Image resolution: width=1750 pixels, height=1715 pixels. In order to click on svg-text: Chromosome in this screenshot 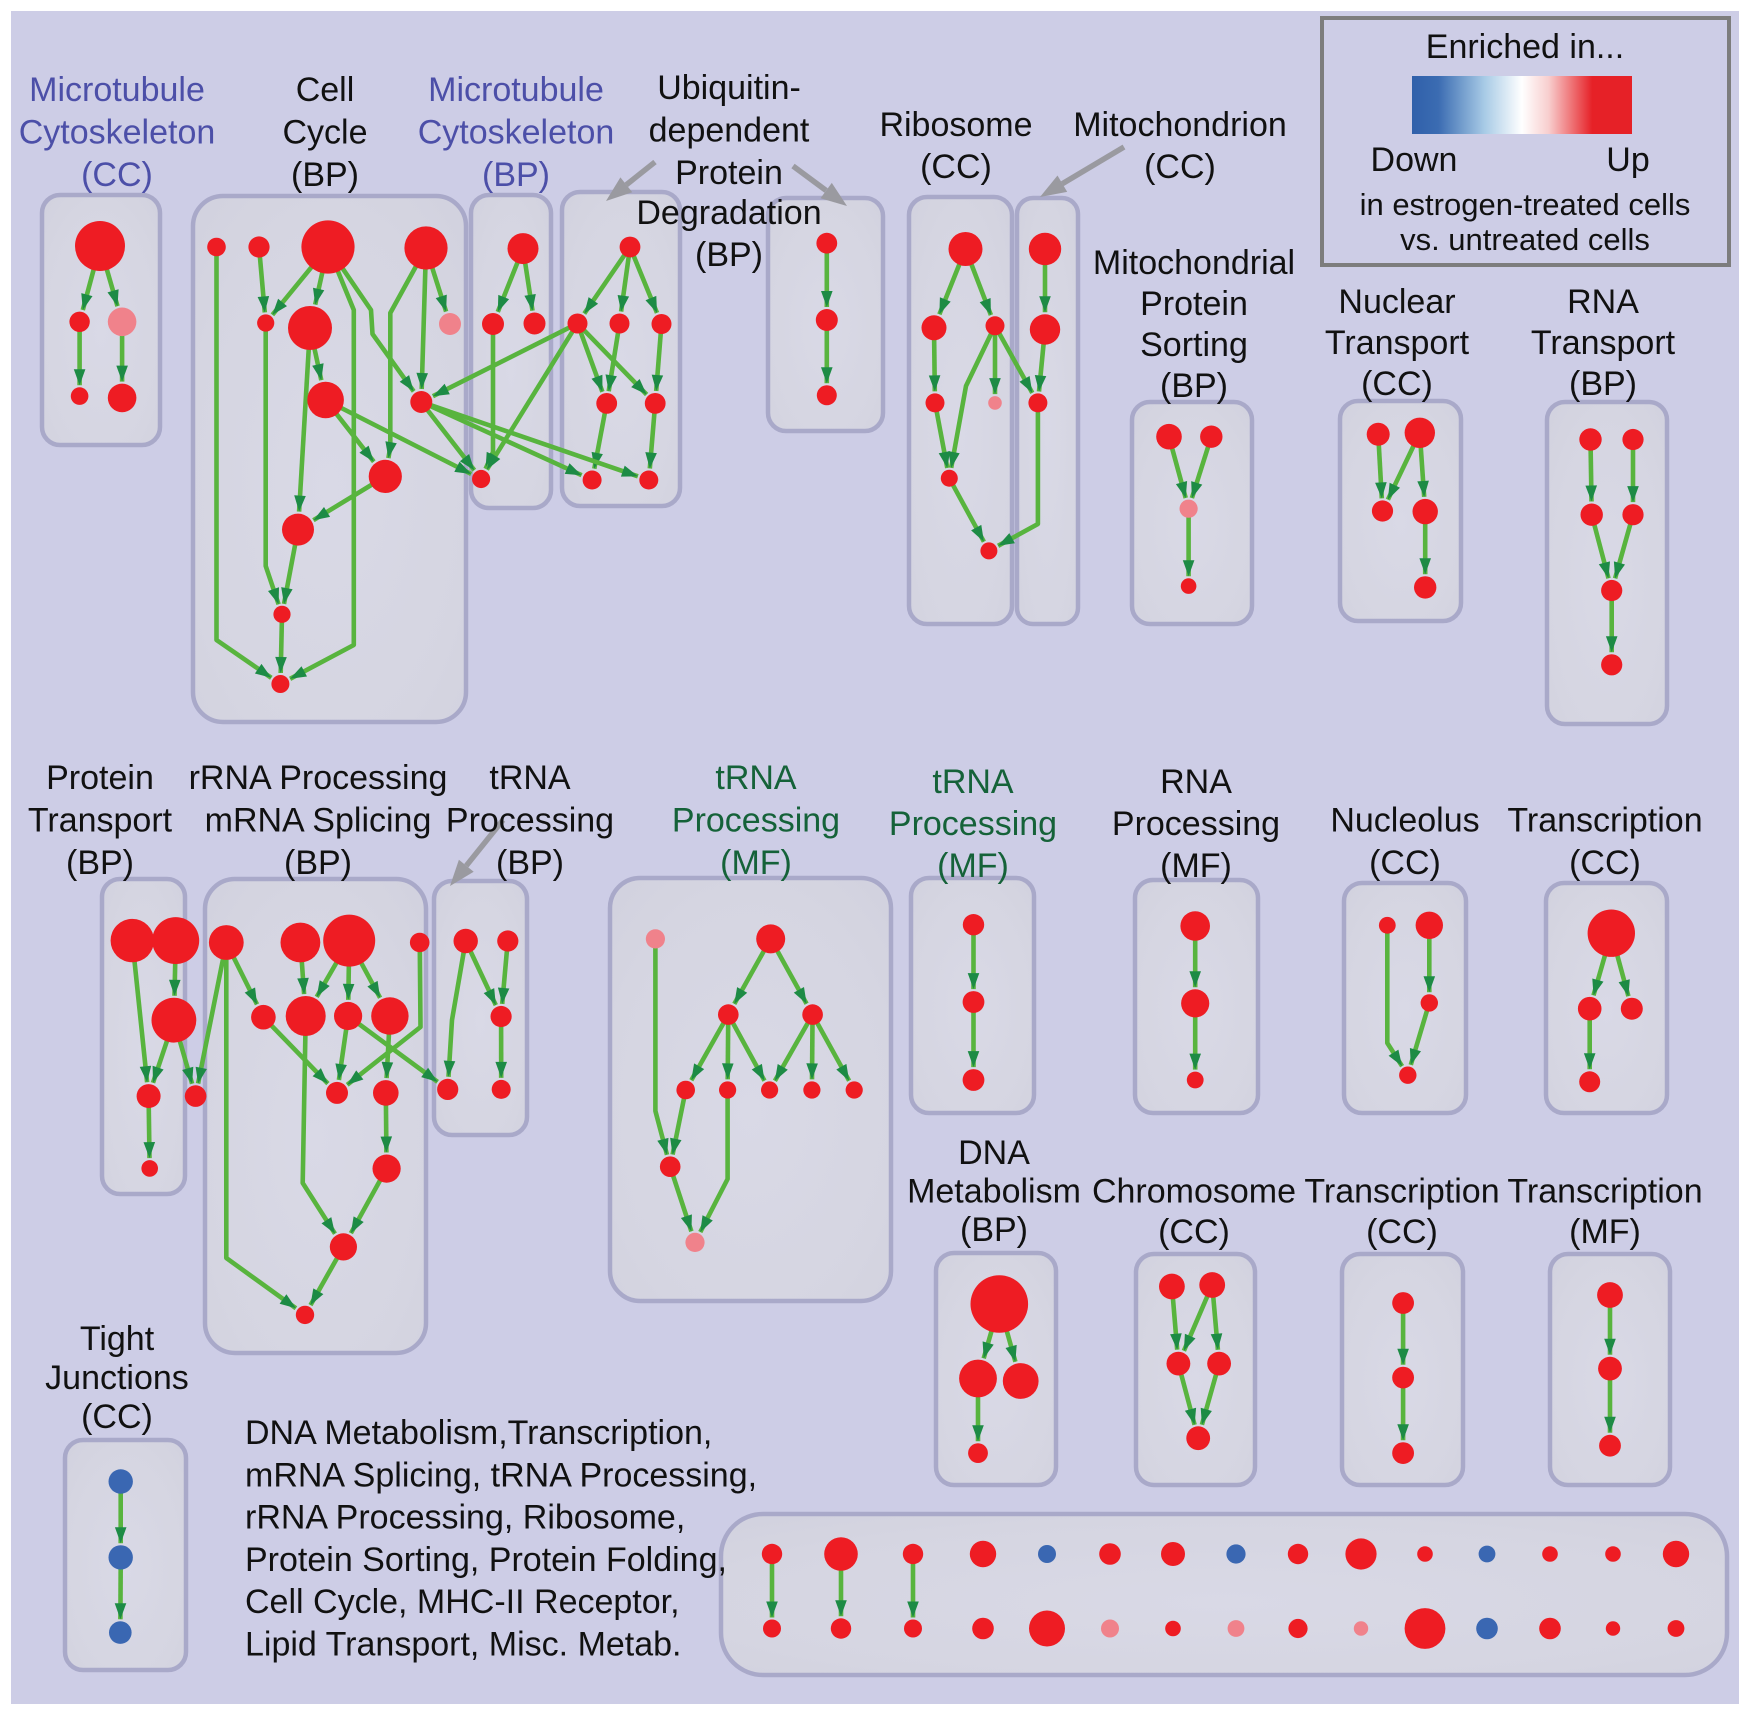, I will do `click(1194, 1192)`.